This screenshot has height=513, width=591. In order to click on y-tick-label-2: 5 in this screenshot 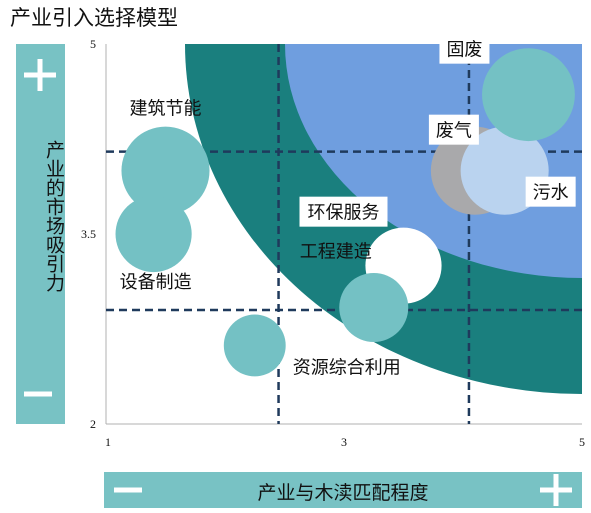, I will do `click(93, 44)`.